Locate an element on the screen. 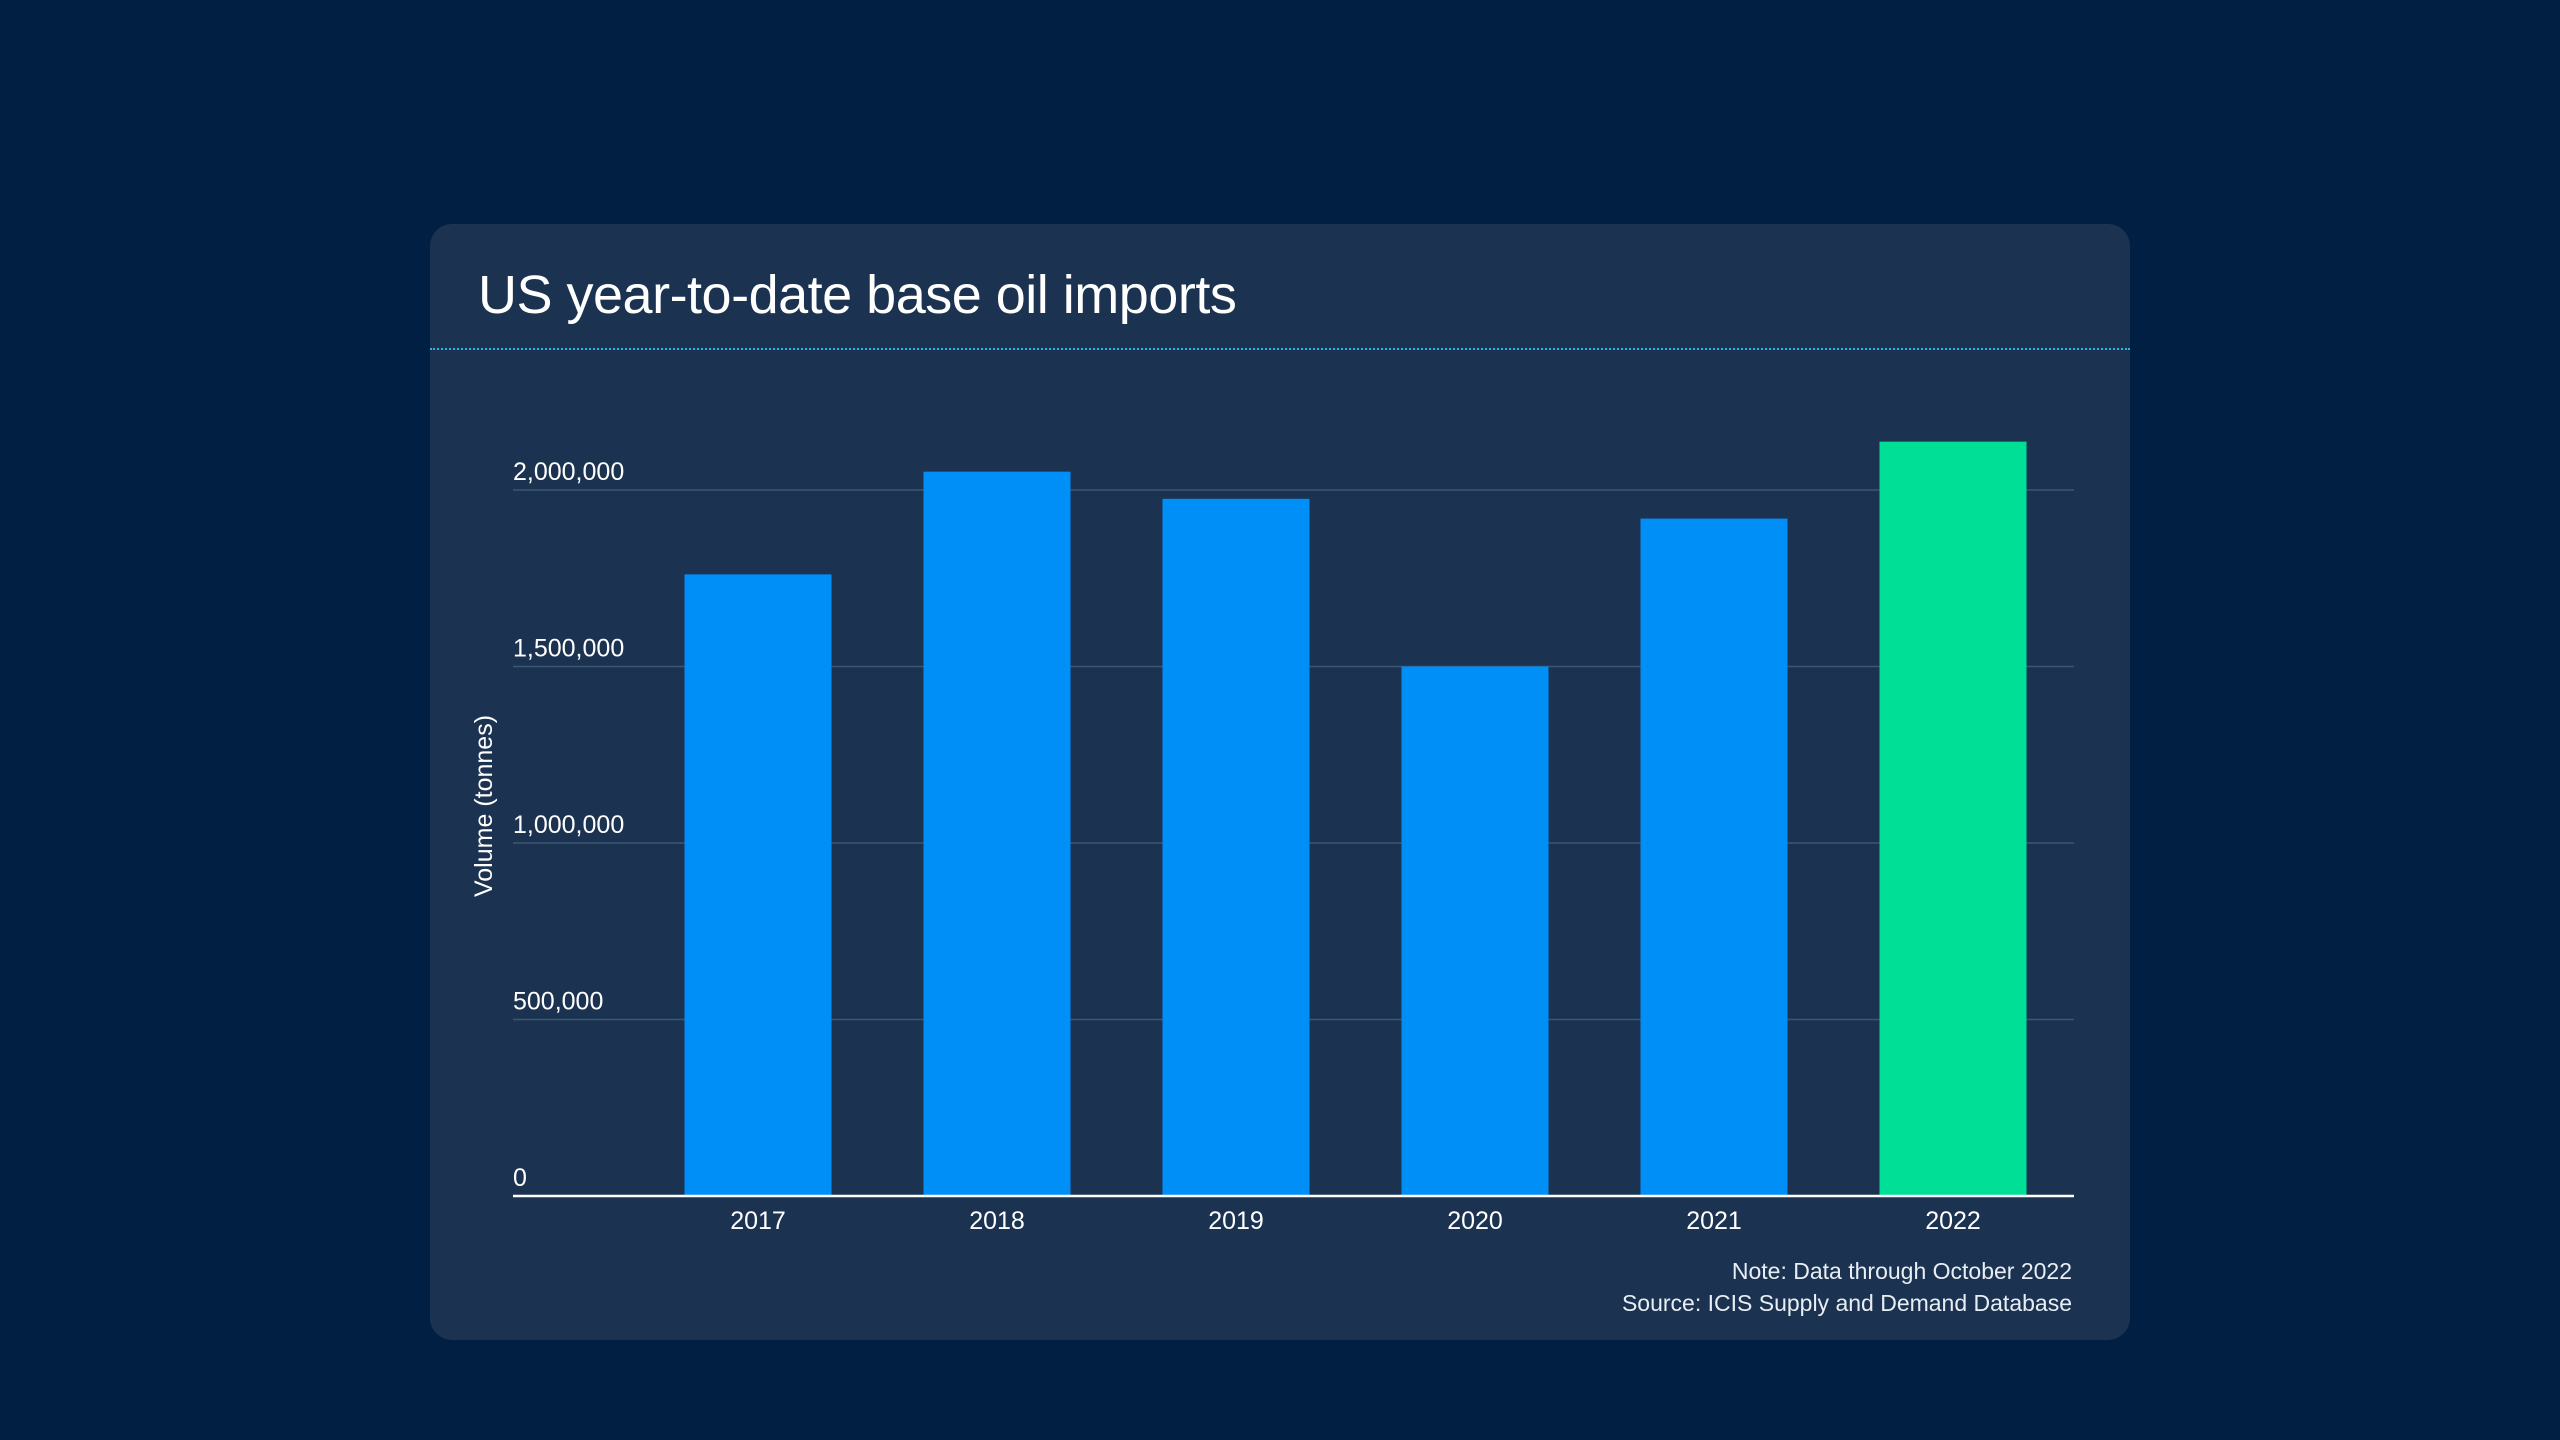 The height and width of the screenshot is (1440, 2560). y-axis-label: Volume (tonnes) is located at coordinates (484, 806).